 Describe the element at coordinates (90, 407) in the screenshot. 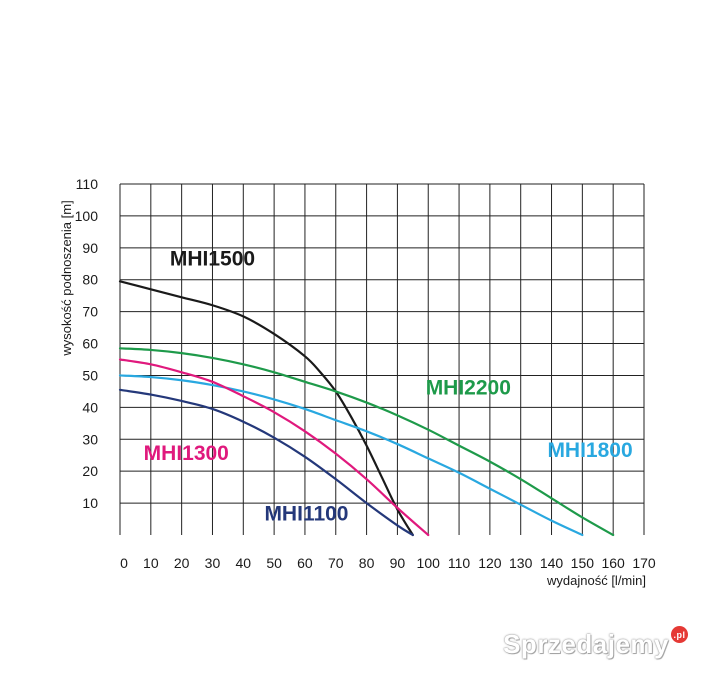

I see `y-tick-label: 40` at that location.